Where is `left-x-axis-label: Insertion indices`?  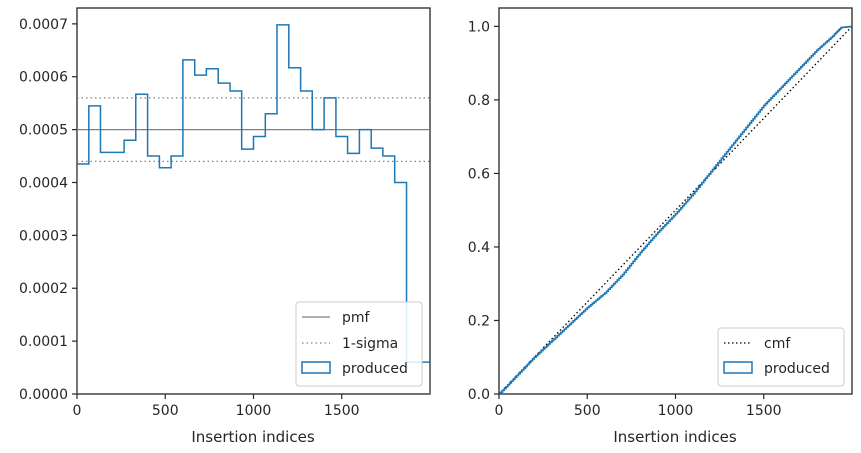 left-x-axis-label: Insertion indices is located at coordinates (252, 437).